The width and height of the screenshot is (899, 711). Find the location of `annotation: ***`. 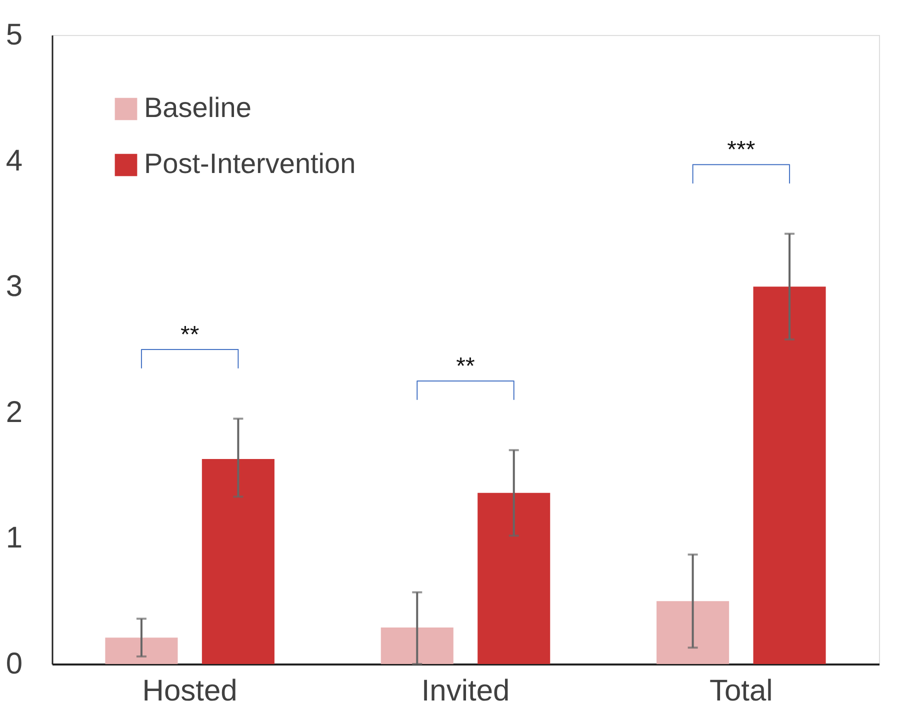

annotation: *** is located at coordinates (741, 150).